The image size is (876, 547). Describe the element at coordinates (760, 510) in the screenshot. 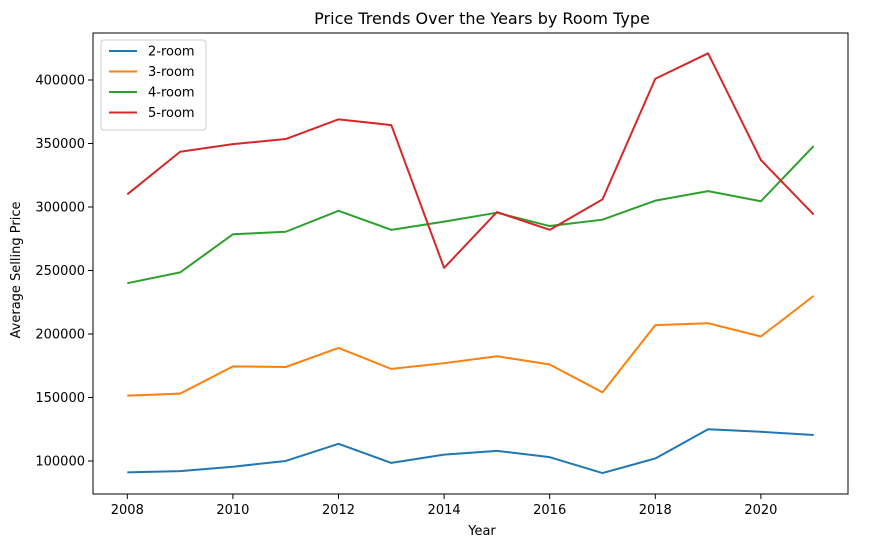

I see `x-tick-label: 2020` at that location.